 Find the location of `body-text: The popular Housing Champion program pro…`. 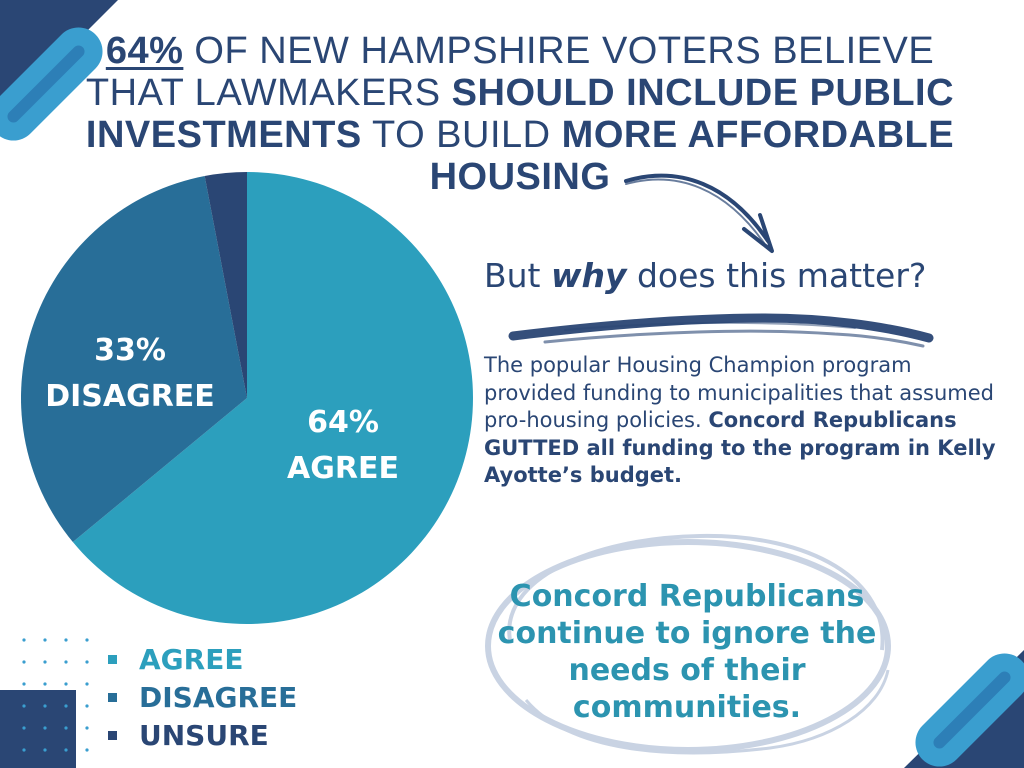

body-text: The popular Housing Champion program pro… is located at coordinates (739, 392).